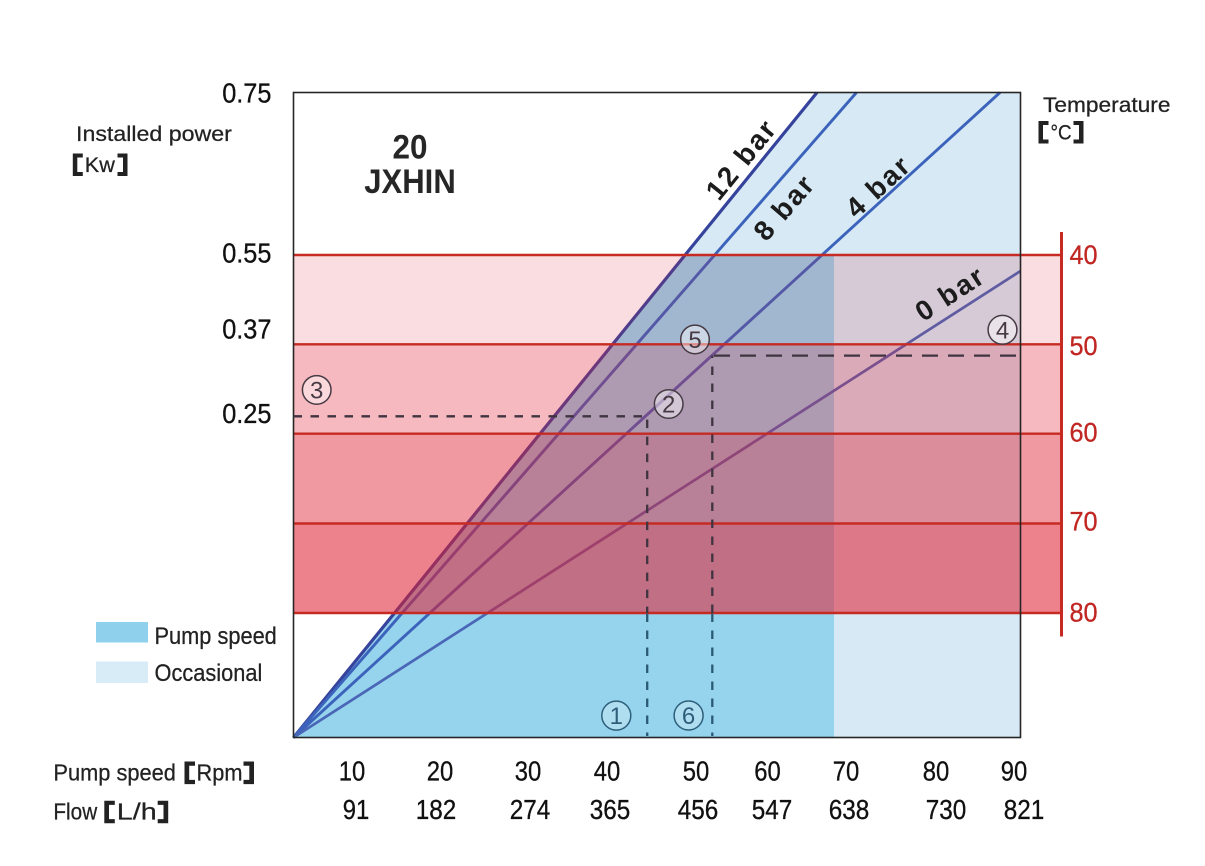 The width and height of the screenshot is (1205, 866). Describe the element at coordinates (246, 413) in the screenshot. I see `svg-text: 0.25` at that location.